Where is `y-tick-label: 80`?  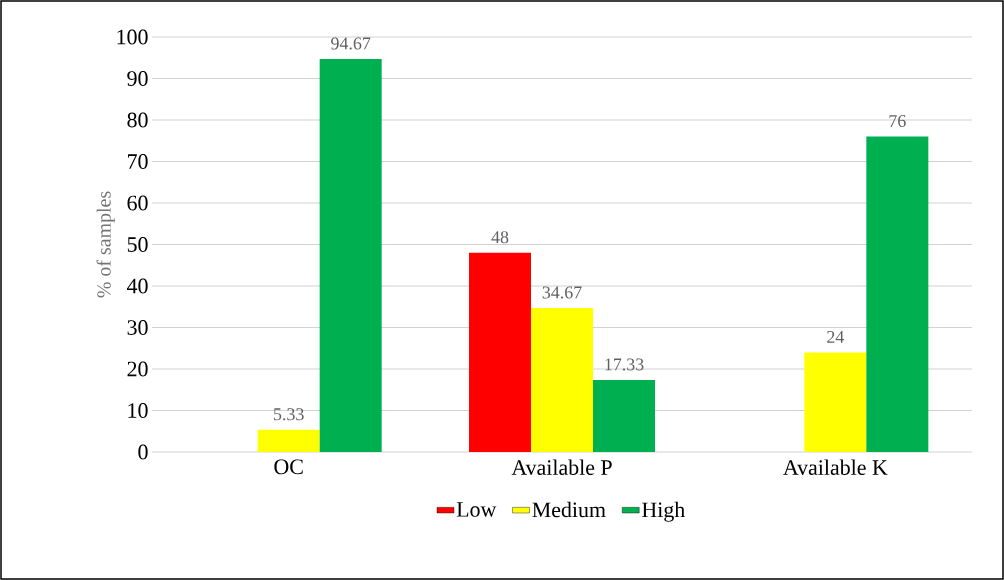 y-tick-label: 80 is located at coordinates (137, 120).